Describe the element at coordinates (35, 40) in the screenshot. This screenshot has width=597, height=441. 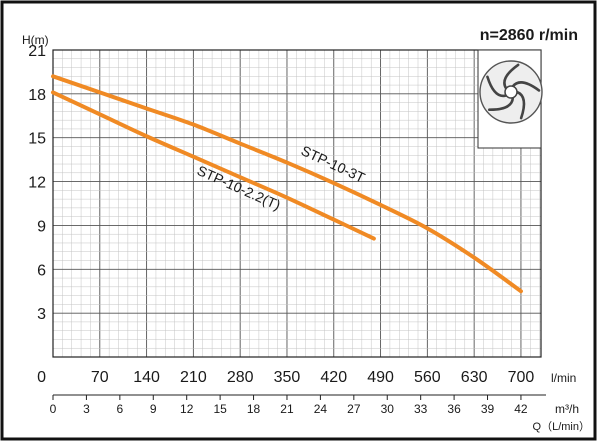
I see `y-axis-label: H(m)` at that location.